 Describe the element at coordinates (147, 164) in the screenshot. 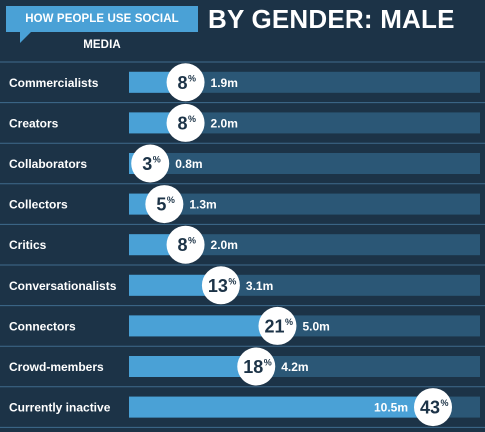

I see `percent-label: 3` at that location.